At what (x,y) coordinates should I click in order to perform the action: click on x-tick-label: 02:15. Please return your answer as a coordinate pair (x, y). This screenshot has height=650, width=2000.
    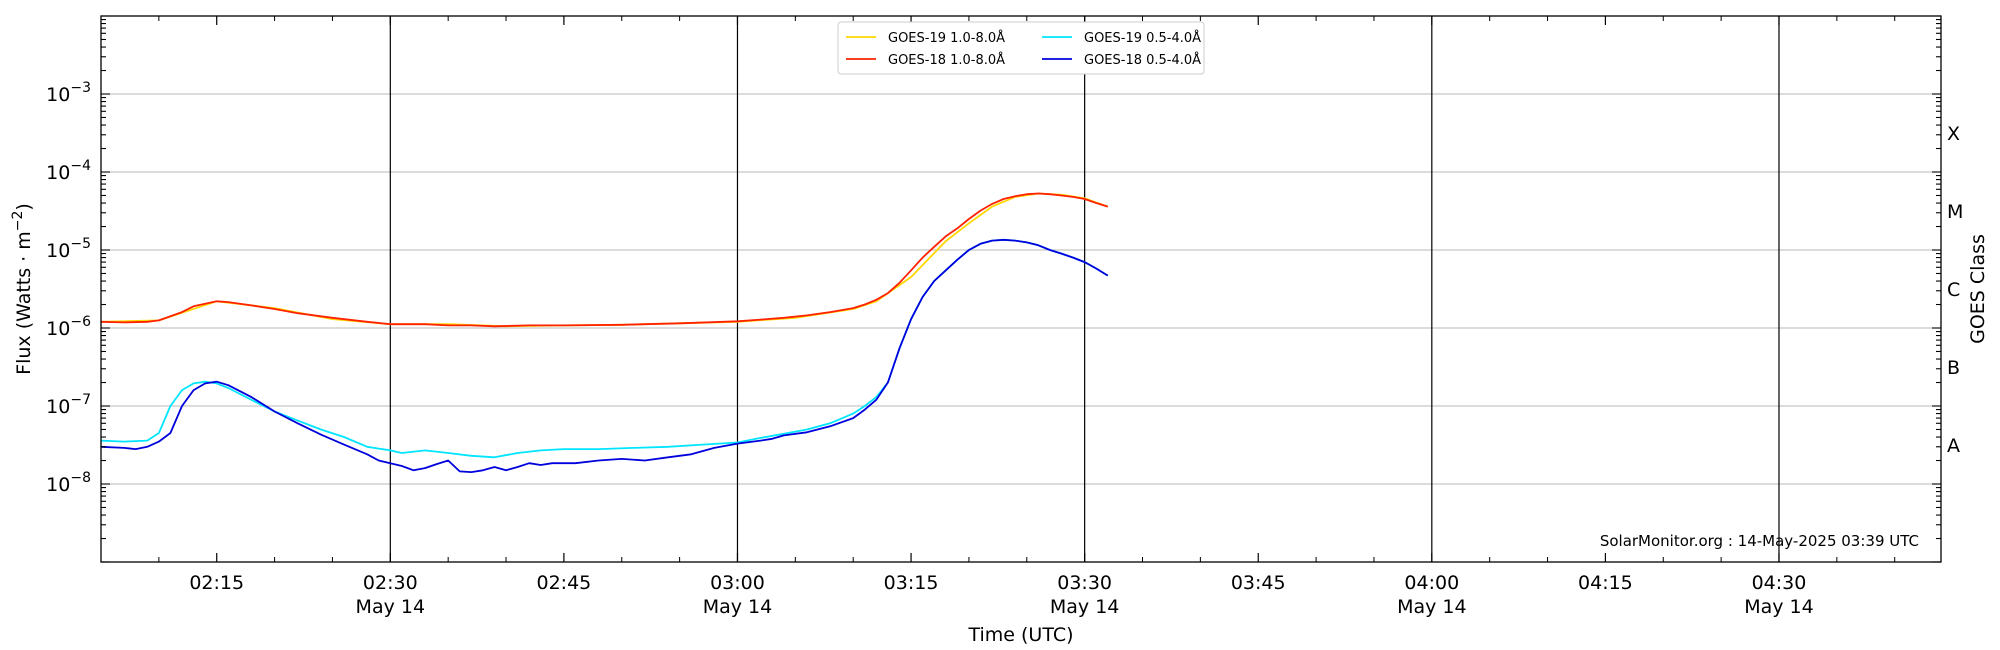
    Looking at the image, I should click on (216, 583).